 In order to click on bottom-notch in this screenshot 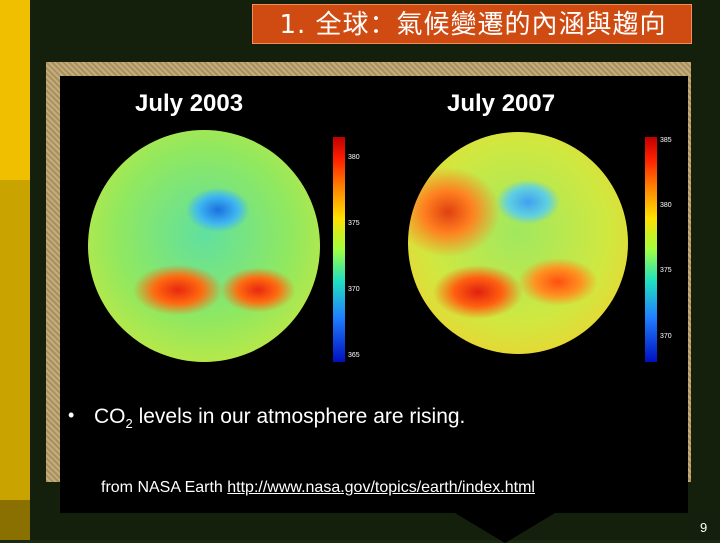, I will do `click(505, 528)`.